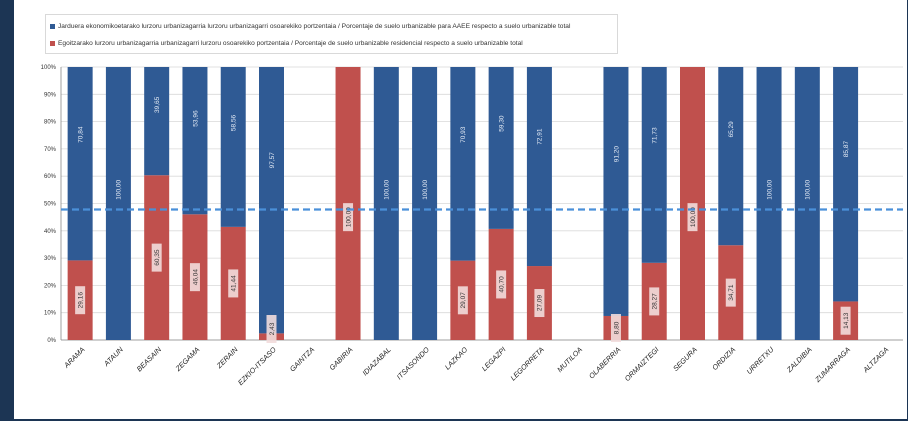 The height and width of the screenshot is (421, 908). I want to click on bar-aaee-legorreta, so click(539, 167).